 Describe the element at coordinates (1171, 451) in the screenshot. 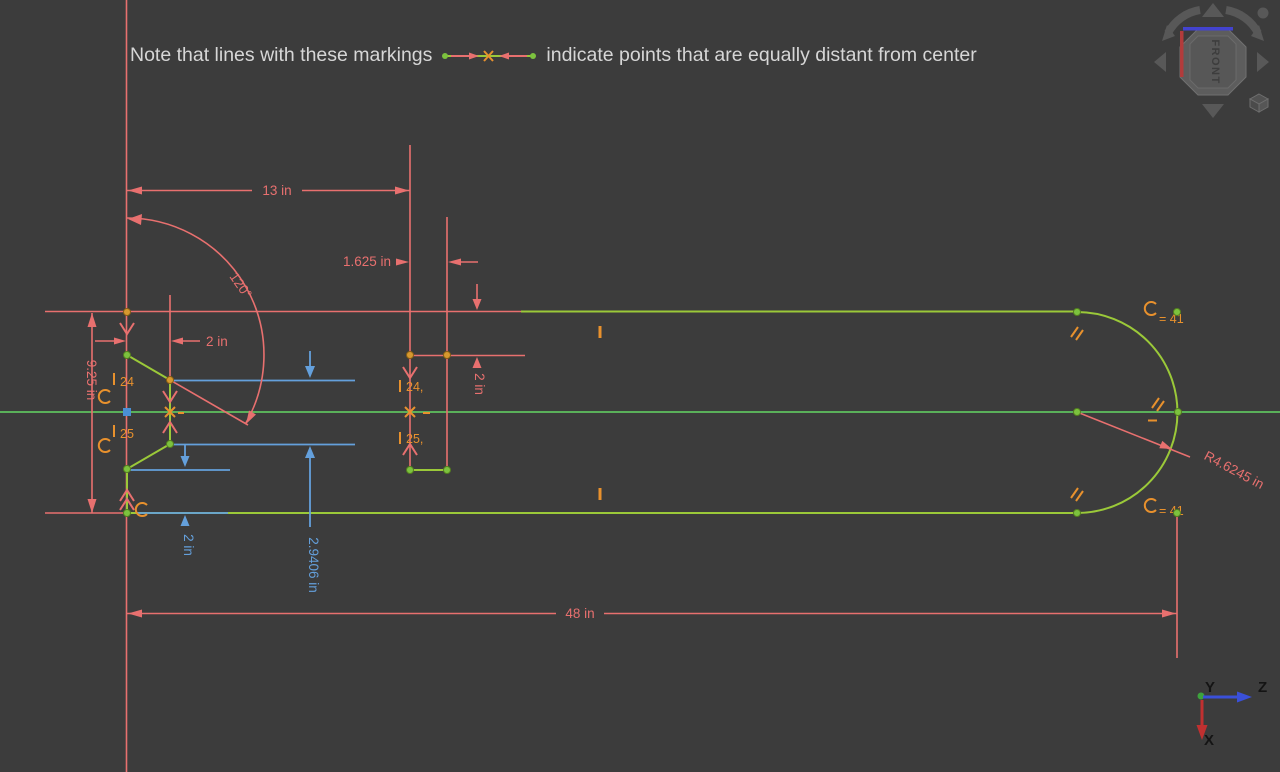

I see `dimension-radius: R4.6245 in` at that location.